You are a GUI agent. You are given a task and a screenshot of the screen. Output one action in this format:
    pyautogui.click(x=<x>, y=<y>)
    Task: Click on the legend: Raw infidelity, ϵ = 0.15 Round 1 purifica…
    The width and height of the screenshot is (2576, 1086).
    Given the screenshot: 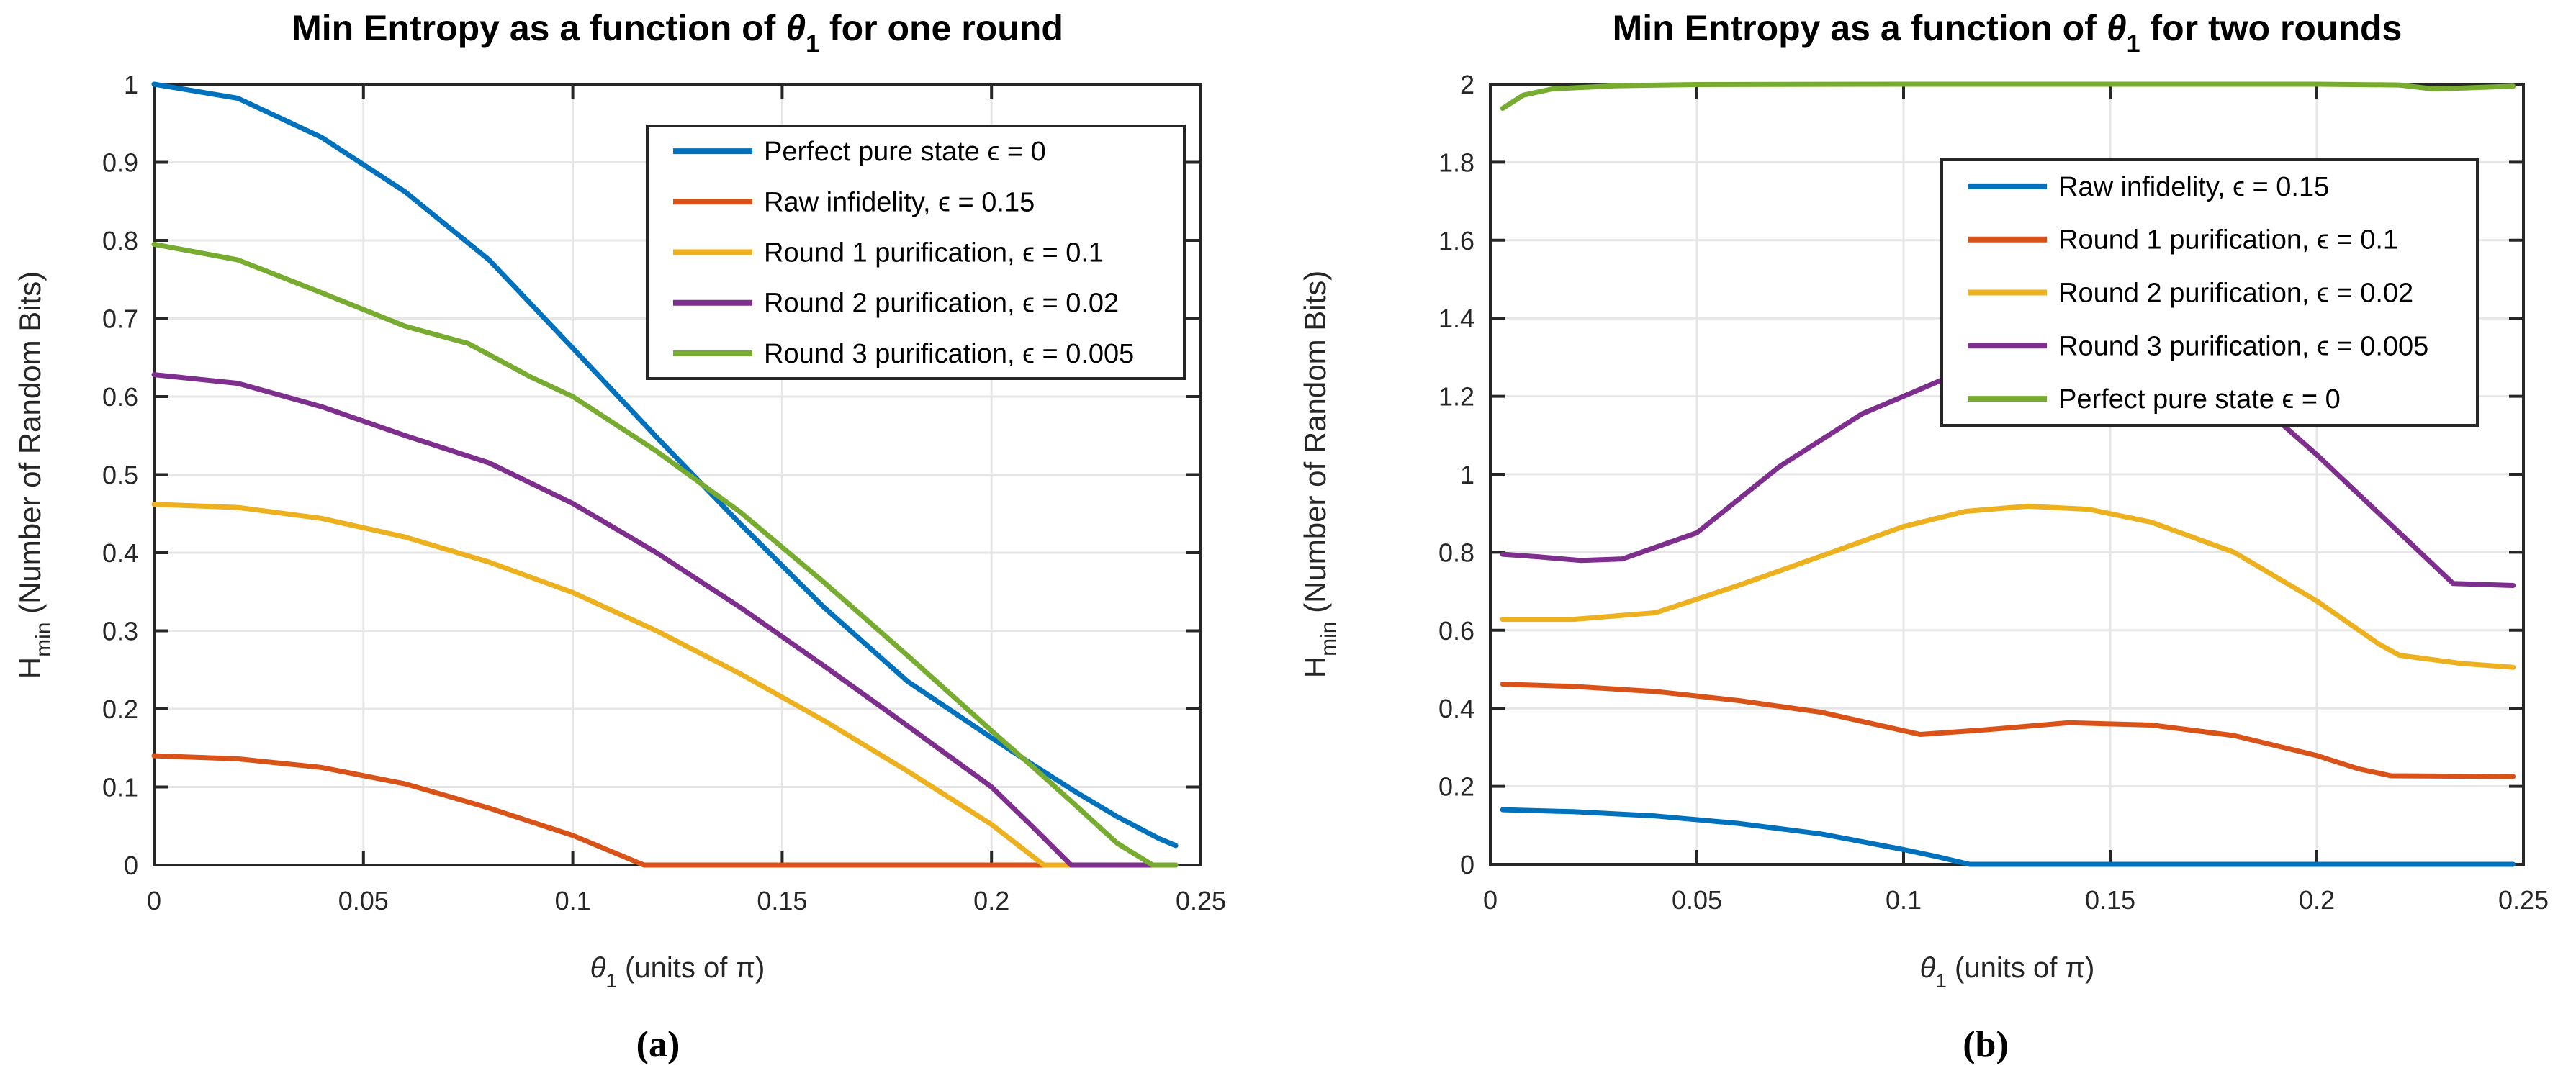 What is the action you would take?
    pyautogui.click(x=2209, y=292)
    